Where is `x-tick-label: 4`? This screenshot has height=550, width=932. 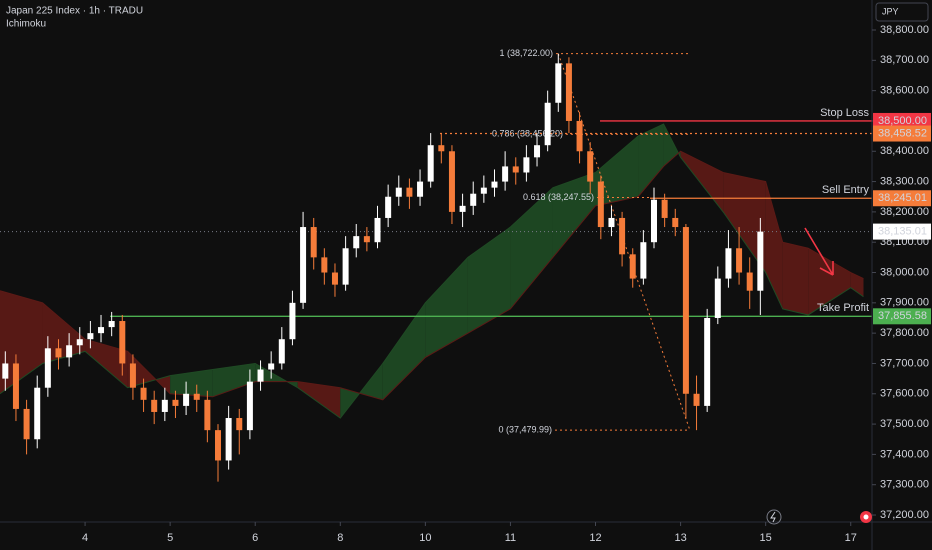
x-tick-label: 4 is located at coordinates (85, 538).